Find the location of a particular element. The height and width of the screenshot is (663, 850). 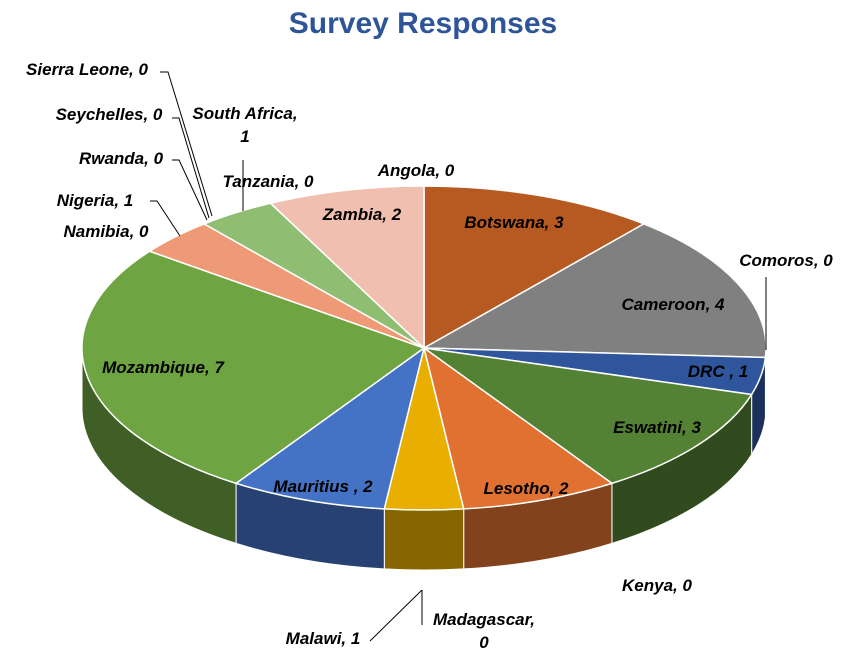

slice-label-malawi: Malawi, 1 is located at coordinates (323, 638).